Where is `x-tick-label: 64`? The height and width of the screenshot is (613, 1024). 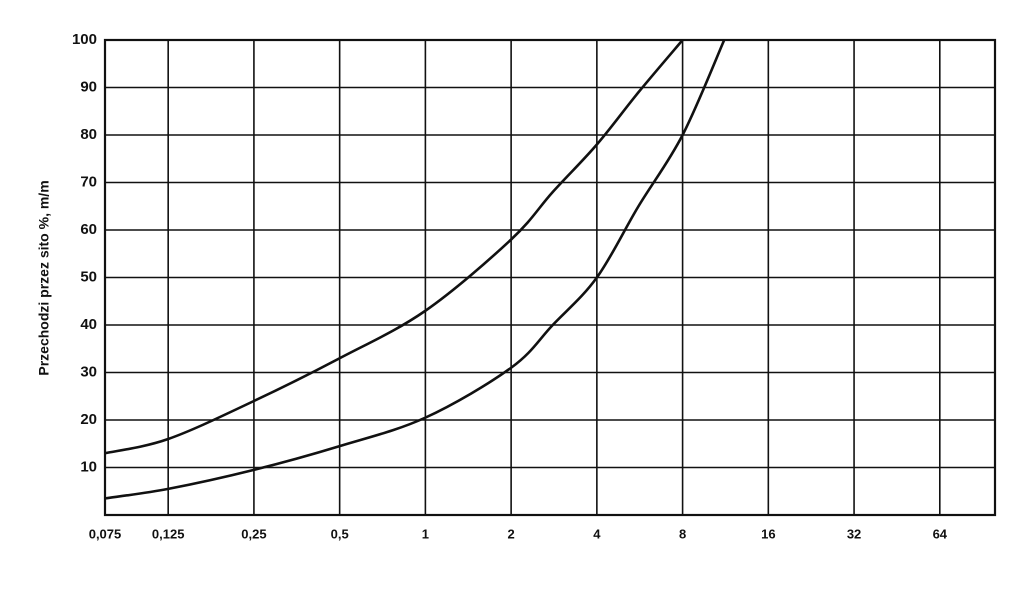
x-tick-label: 64 is located at coordinates (940, 533).